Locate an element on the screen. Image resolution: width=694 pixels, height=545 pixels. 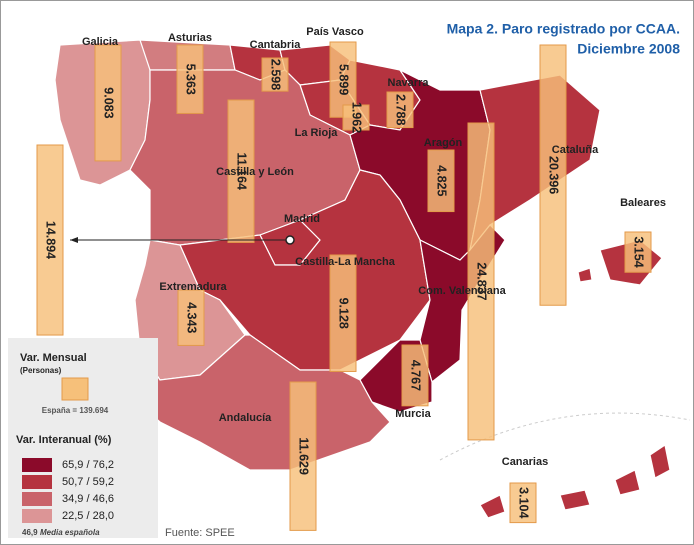
value-label: 14.894 is located at coordinates (51, 240).